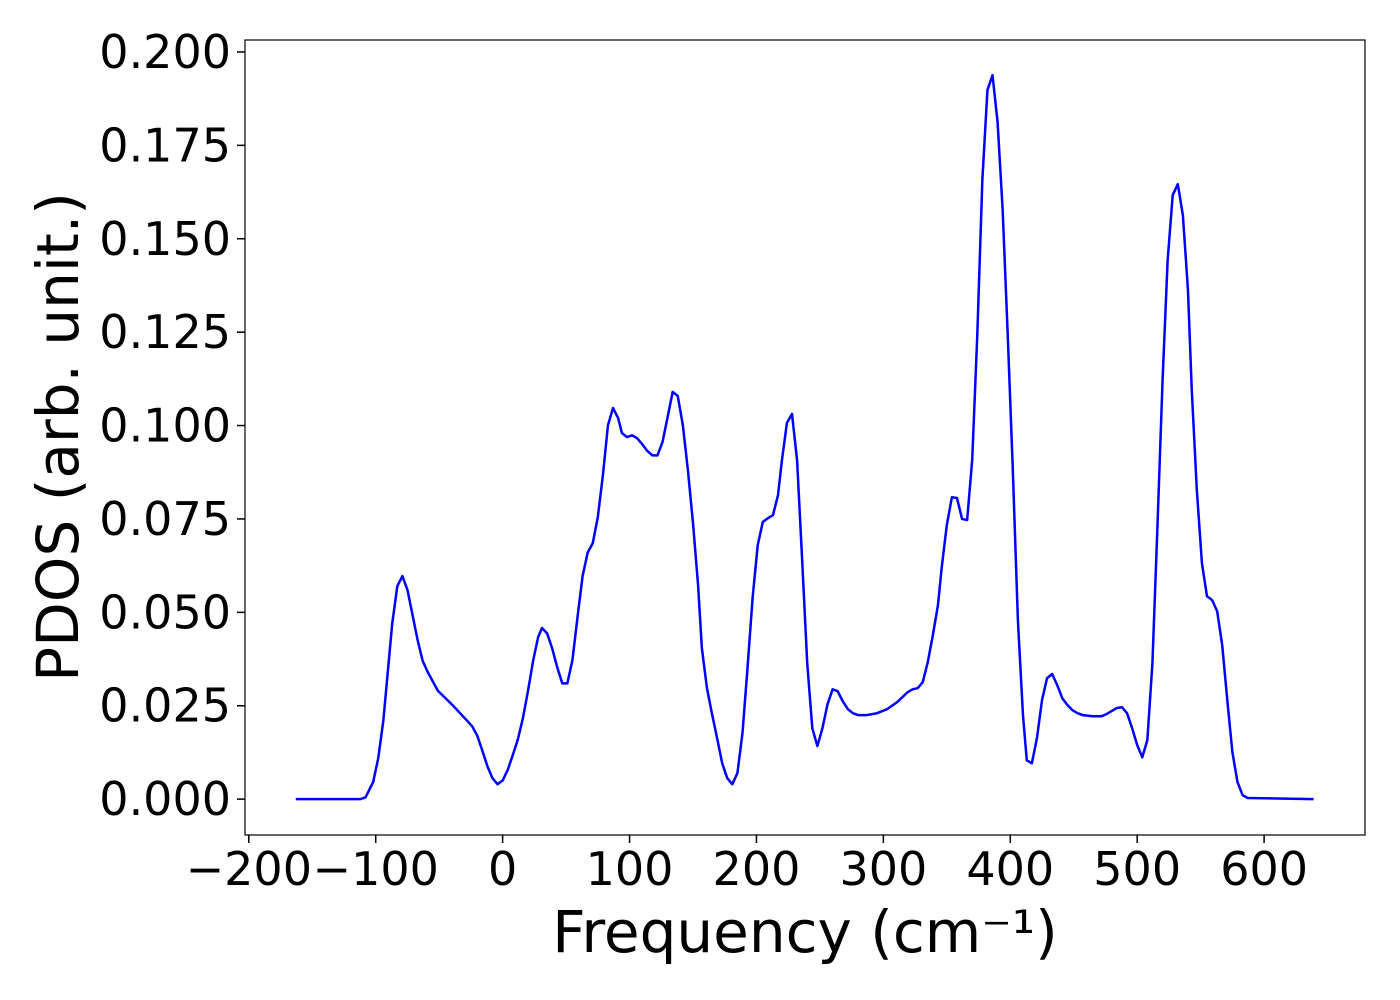  I want to click on y-tick-label: 0.000, so click(165, 799).